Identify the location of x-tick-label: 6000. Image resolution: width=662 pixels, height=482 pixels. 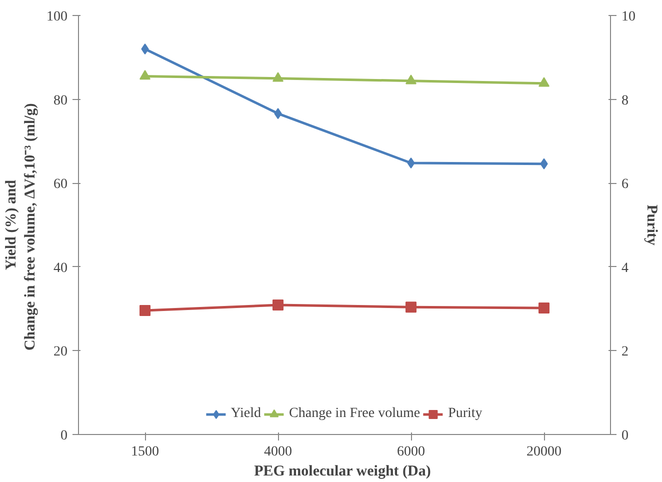
(411, 452).